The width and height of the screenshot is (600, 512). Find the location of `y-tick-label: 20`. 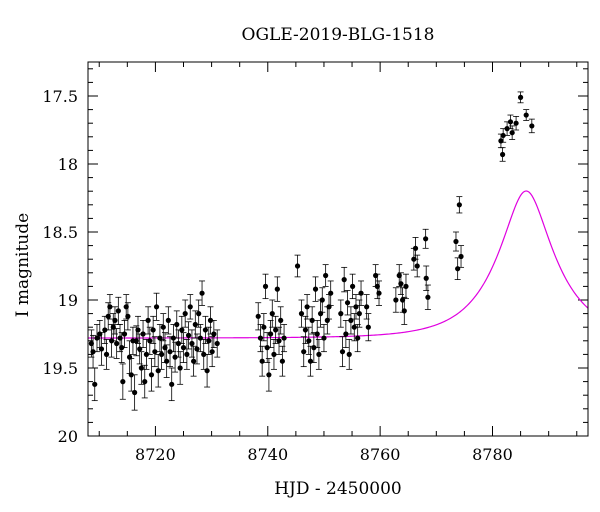

y-tick-label: 20 is located at coordinates (68, 436).